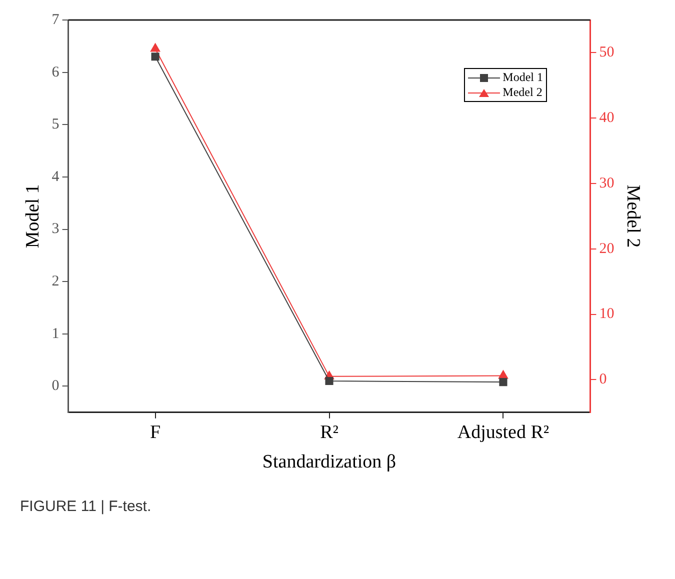 This screenshot has width=675, height=579. What do you see at coordinates (56, 334) in the screenshot?
I see `y-tick-label: 1` at bounding box center [56, 334].